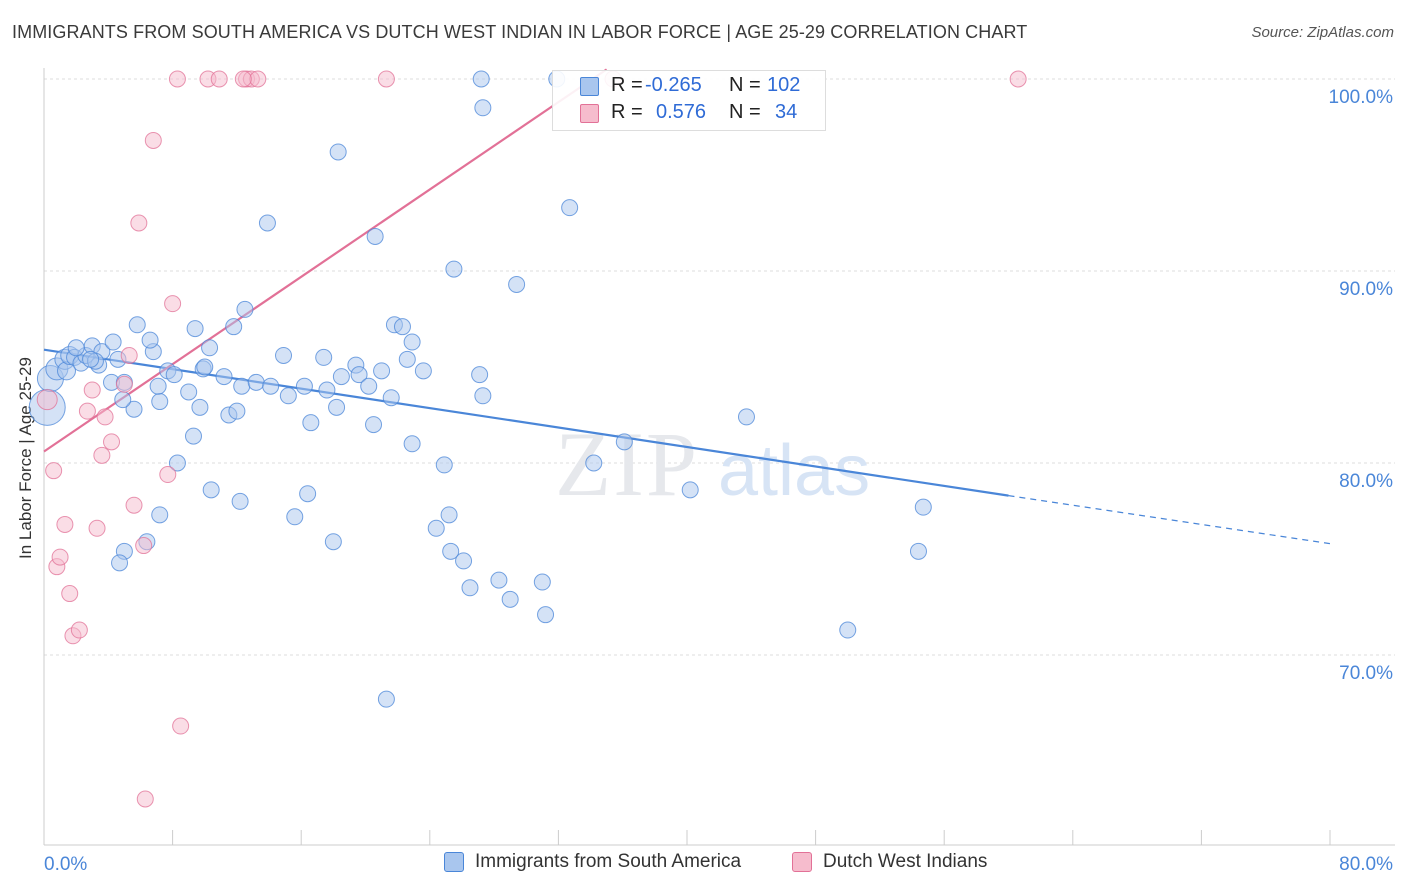 This screenshot has height=892, width=1406. I want to click on source-label: Source: ZipAtlas.com, so click(1322, 32).